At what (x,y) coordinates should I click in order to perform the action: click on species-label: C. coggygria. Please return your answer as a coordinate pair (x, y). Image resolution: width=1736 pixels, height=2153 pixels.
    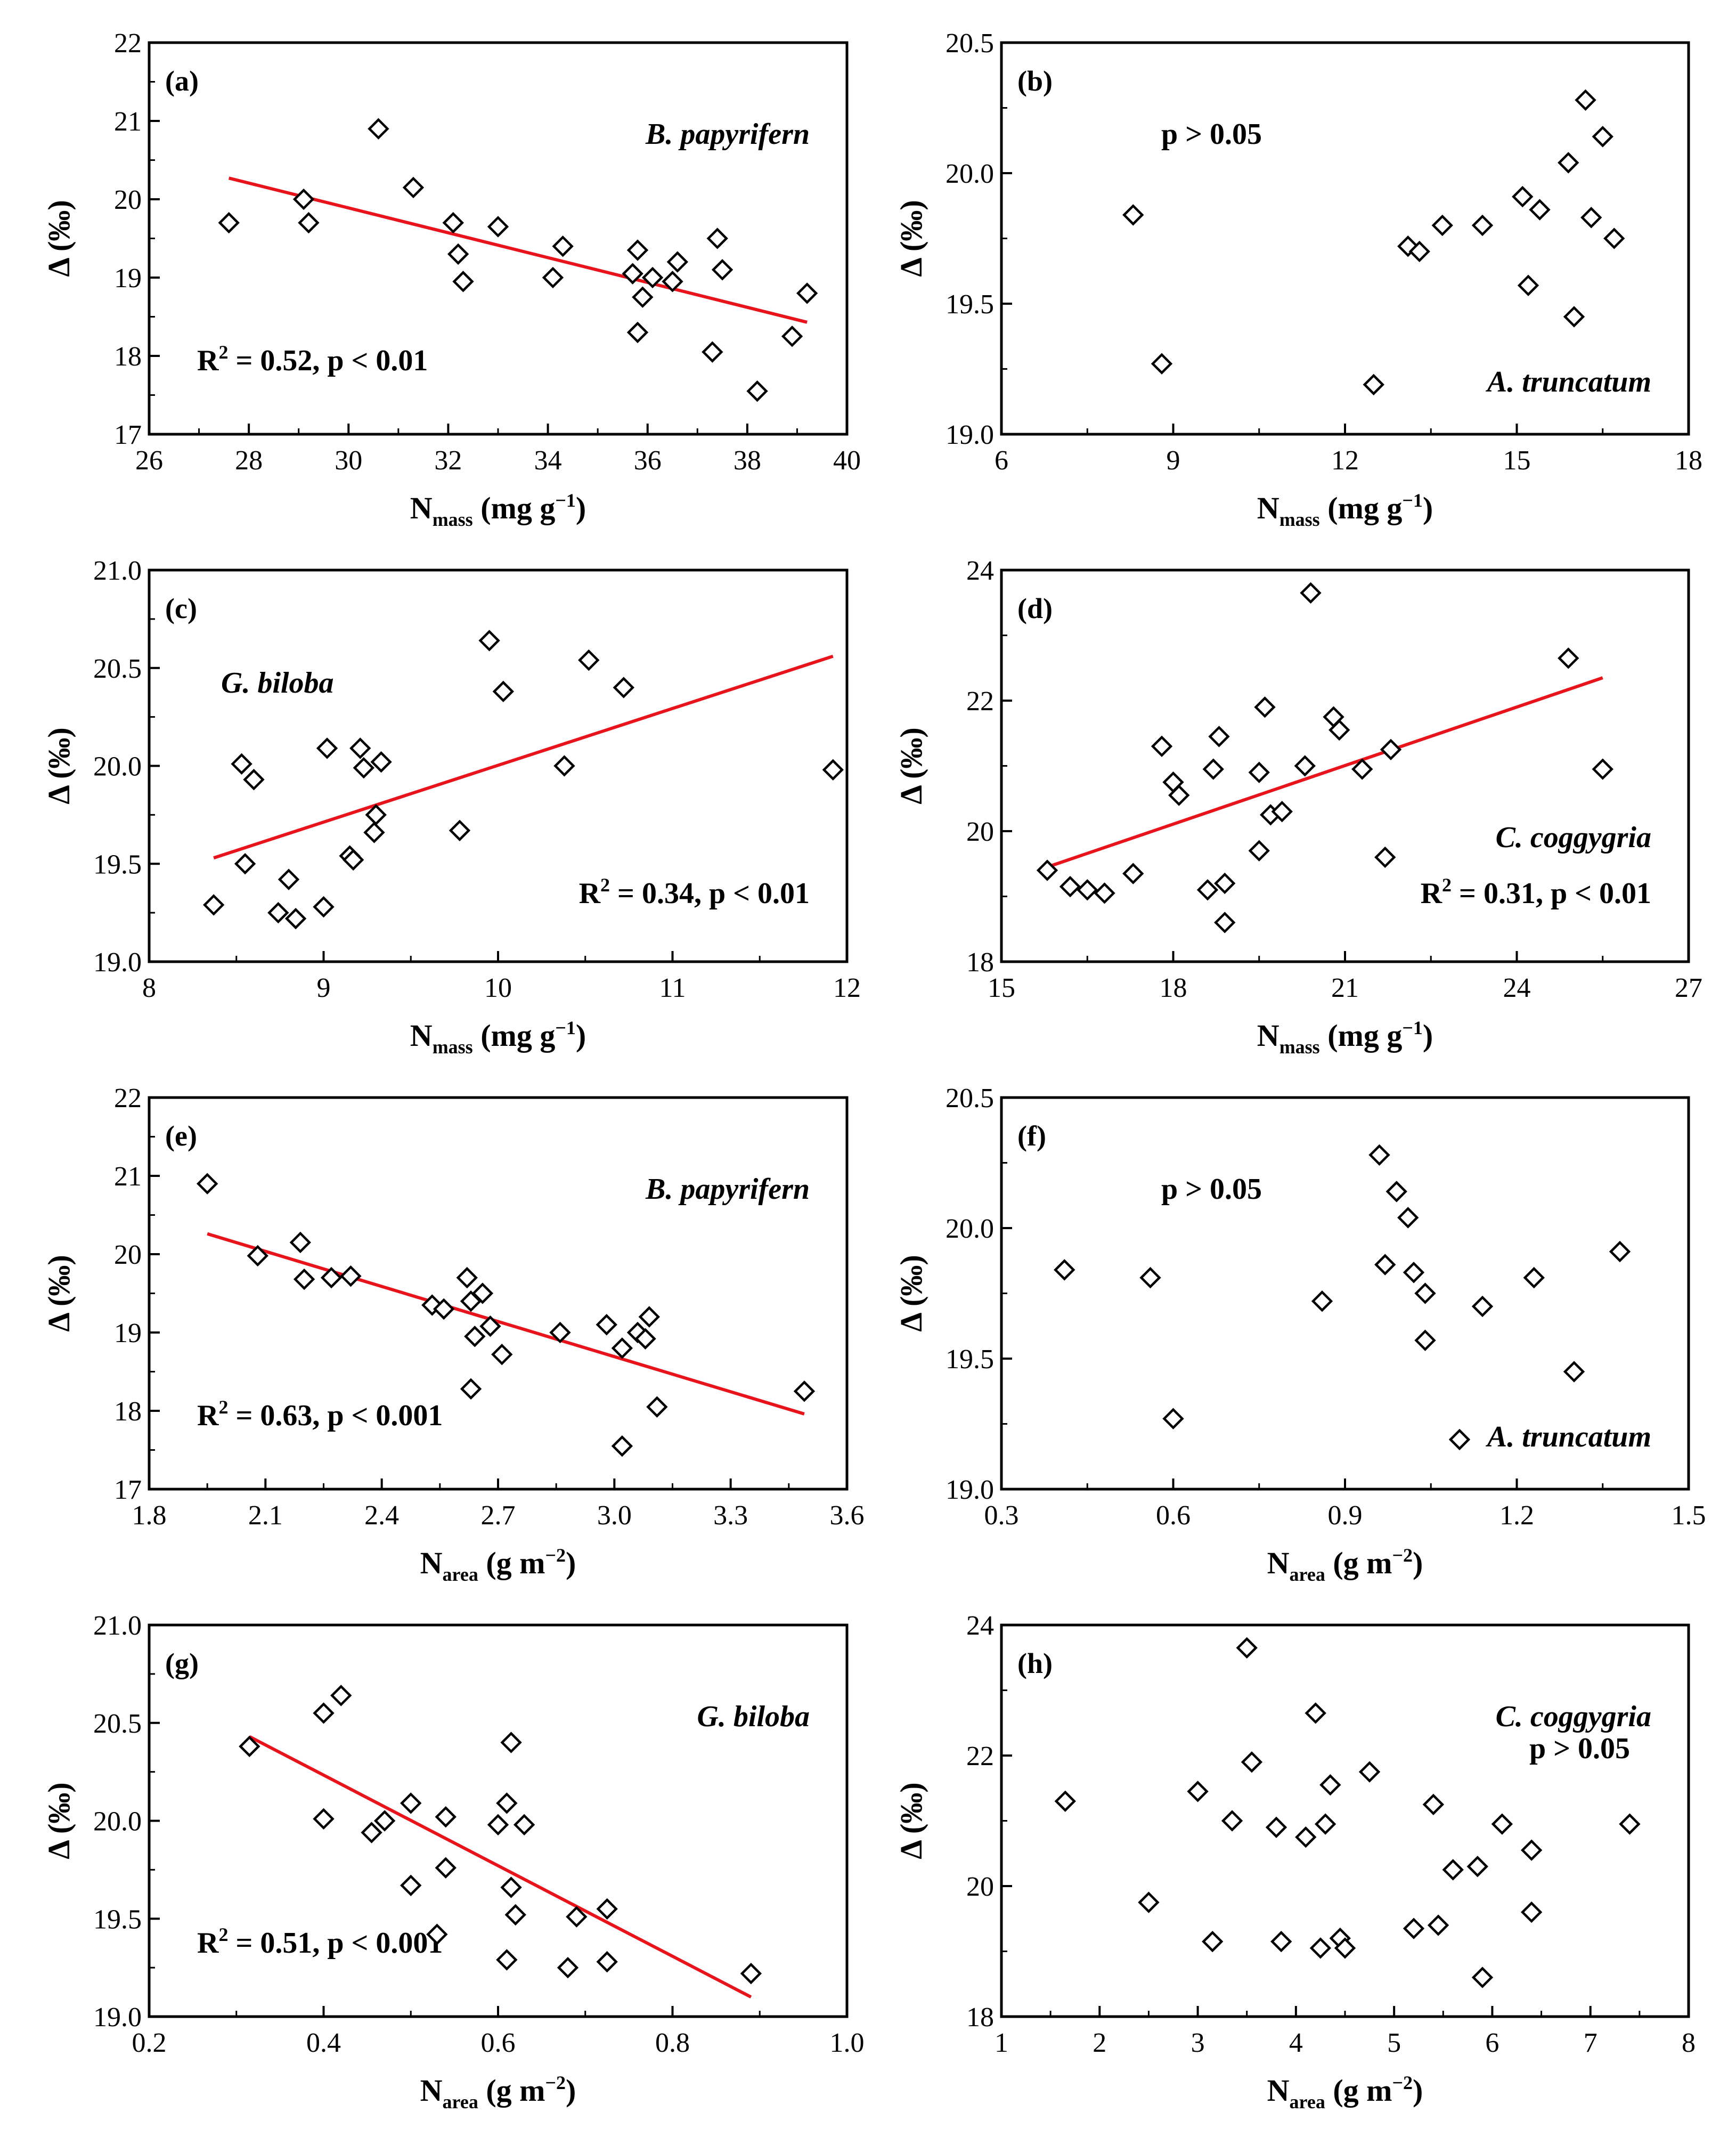
    Looking at the image, I should click on (1573, 838).